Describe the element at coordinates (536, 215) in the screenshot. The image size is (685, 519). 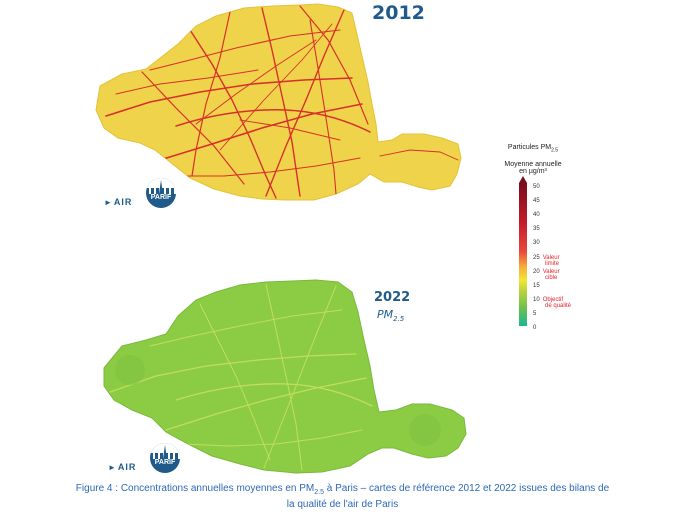
I see `tick-40: 40` at that location.